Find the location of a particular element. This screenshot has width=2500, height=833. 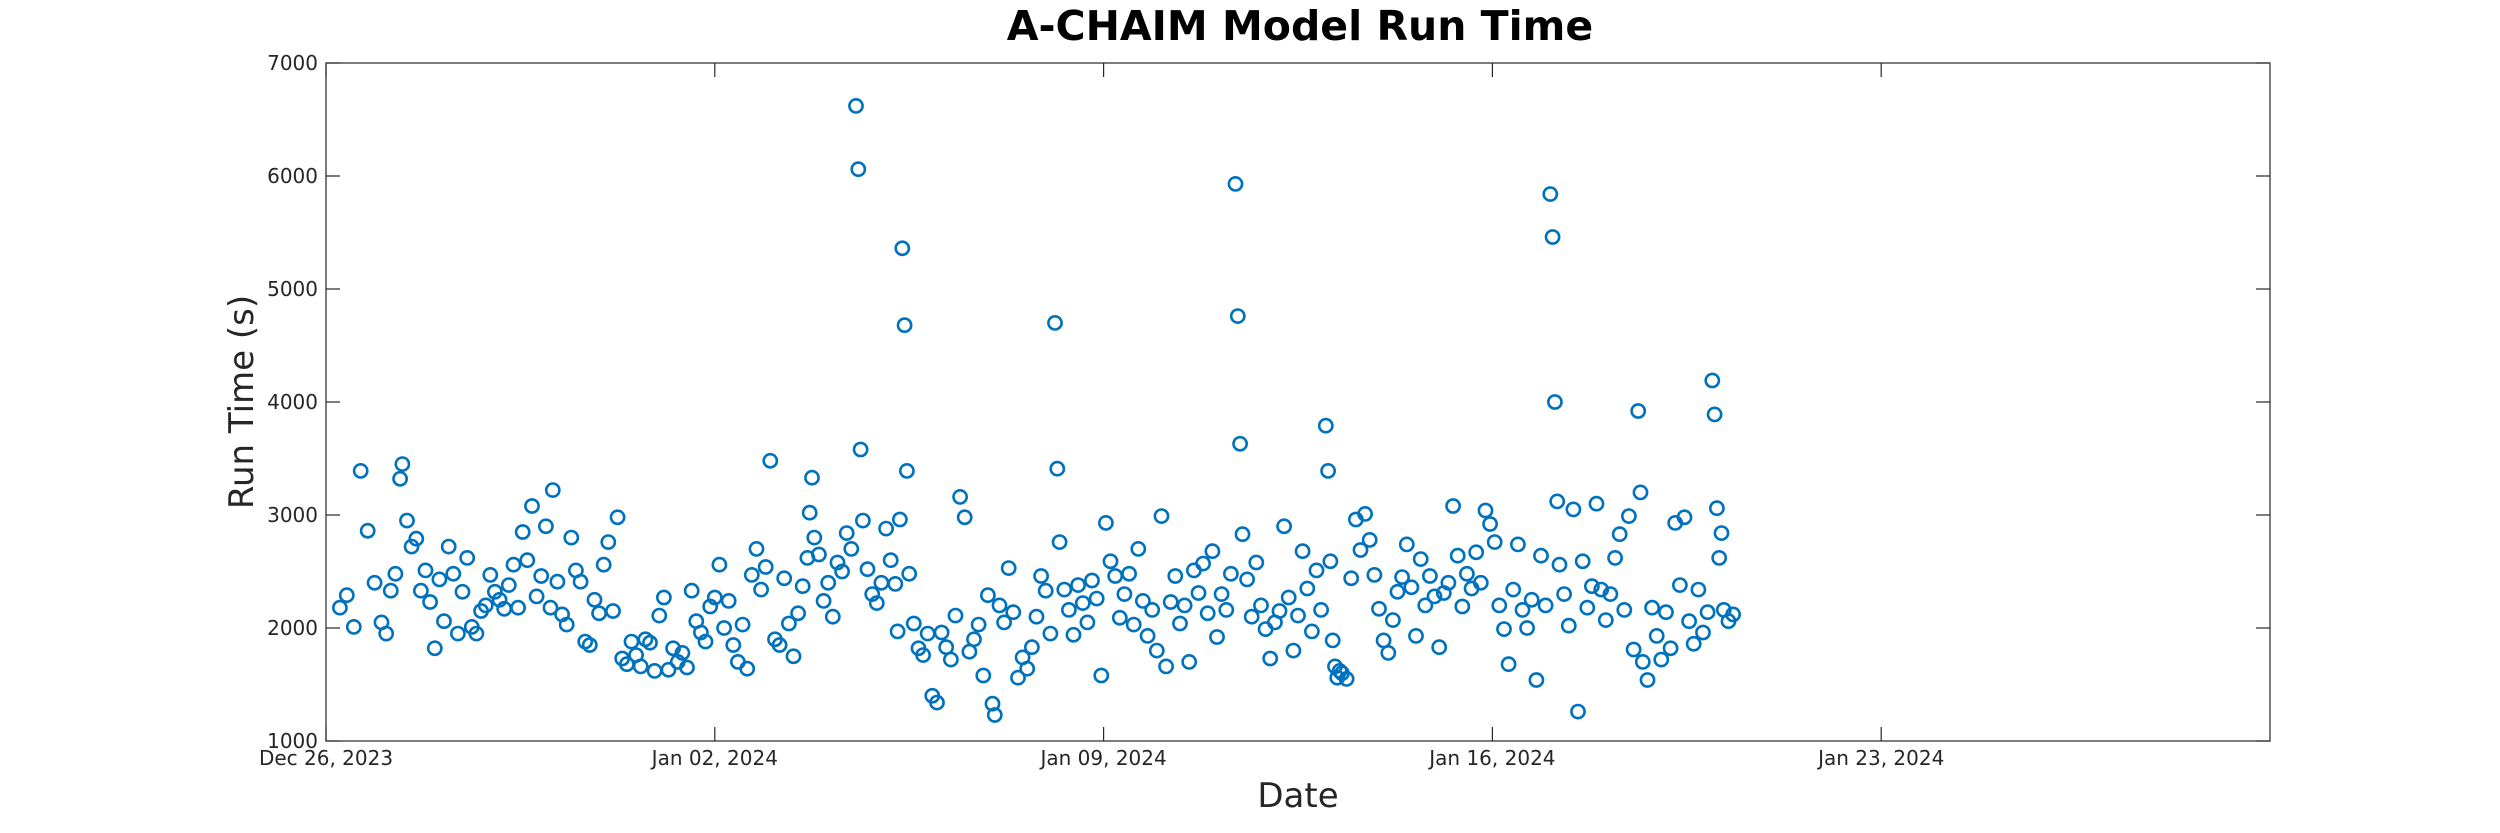

x-tick-label: Jan 09, 2024 is located at coordinates (1102, 758).